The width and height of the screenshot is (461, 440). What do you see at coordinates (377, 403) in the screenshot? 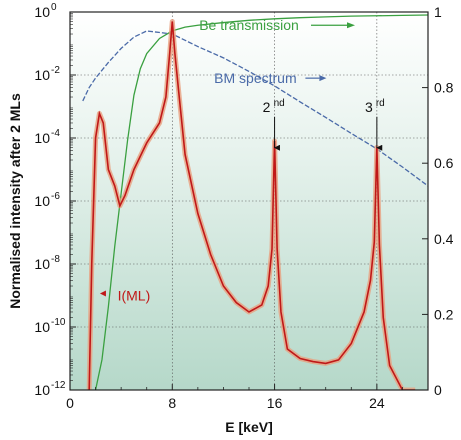
I see `x-tick-label-3: 24` at bounding box center [377, 403].